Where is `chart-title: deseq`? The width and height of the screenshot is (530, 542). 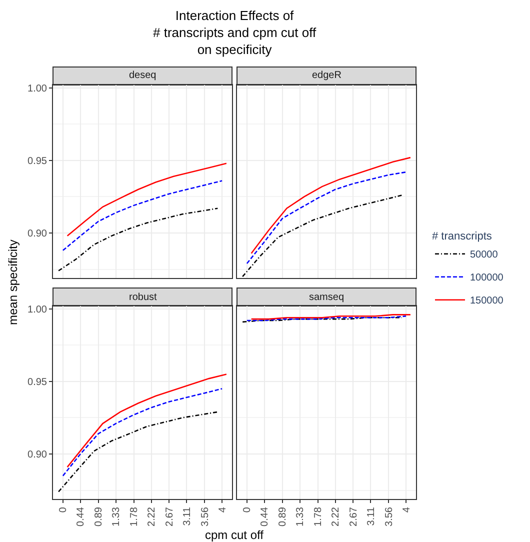
chart-title: deseq is located at coordinates (142, 75).